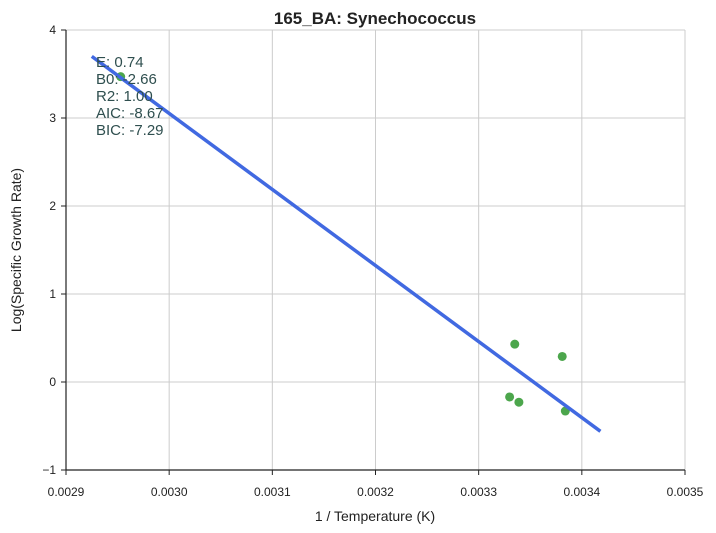  What do you see at coordinates (169, 492) in the screenshot?
I see `x-tick-label: 0.0030` at bounding box center [169, 492].